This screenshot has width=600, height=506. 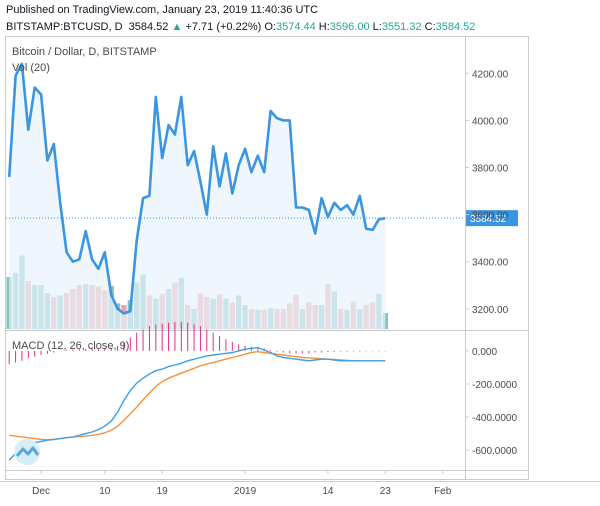 What do you see at coordinates (64, 27) in the screenshot?
I see `symbol-text: BITSTAMP:BTCUSD, D` at bounding box center [64, 27].